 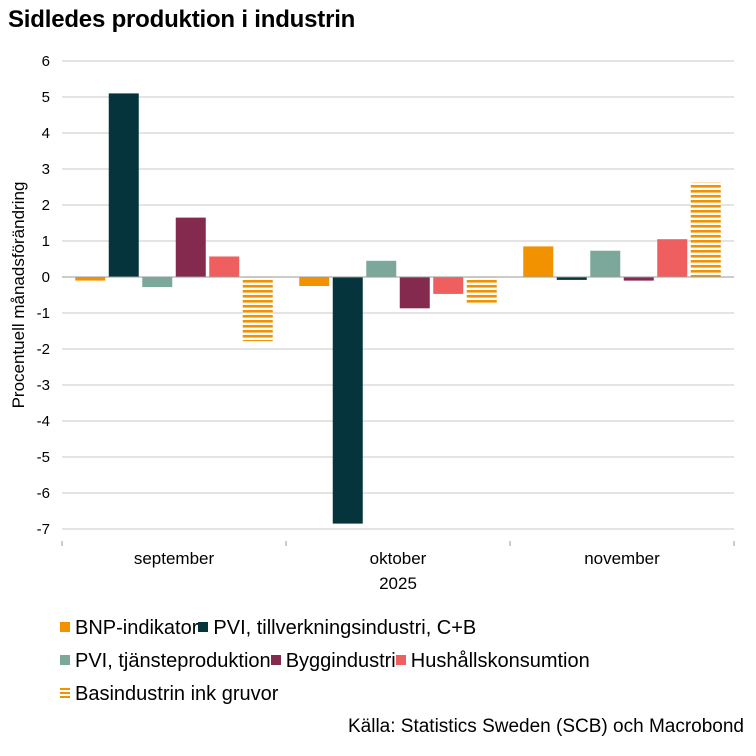 What do you see at coordinates (398, 558) in the screenshot?
I see `x-category-label: oktober` at bounding box center [398, 558].